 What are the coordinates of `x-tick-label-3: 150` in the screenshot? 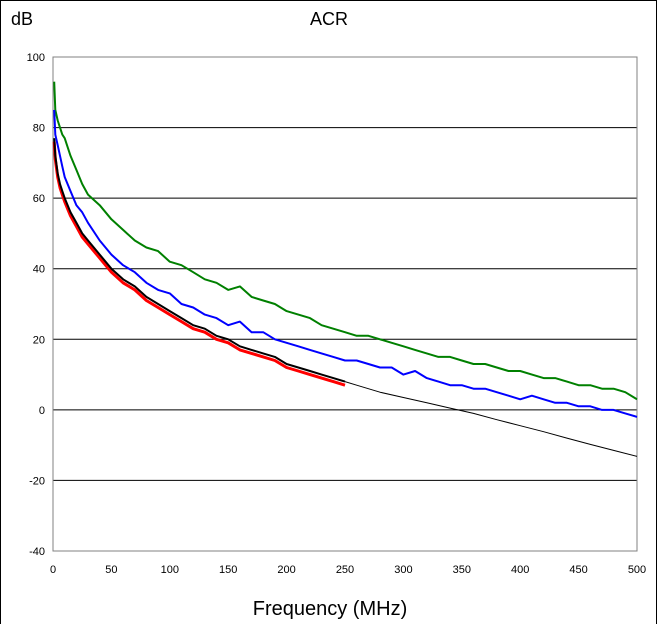 It's located at (228, 570).